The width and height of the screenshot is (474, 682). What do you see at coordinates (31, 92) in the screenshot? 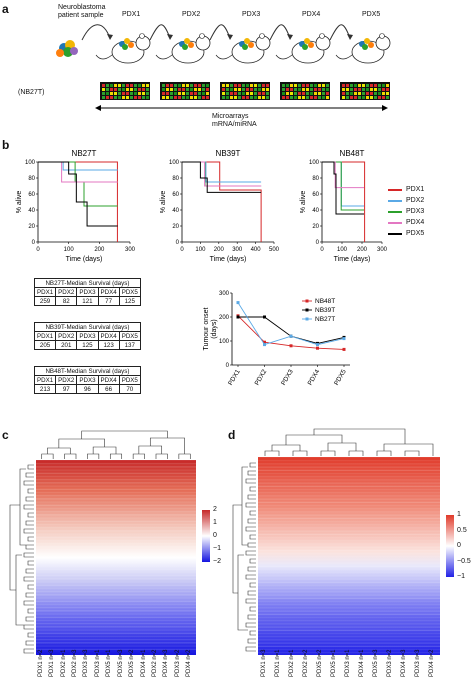
I see `model-label: (NB27T)` at bounding box center [31, 92].